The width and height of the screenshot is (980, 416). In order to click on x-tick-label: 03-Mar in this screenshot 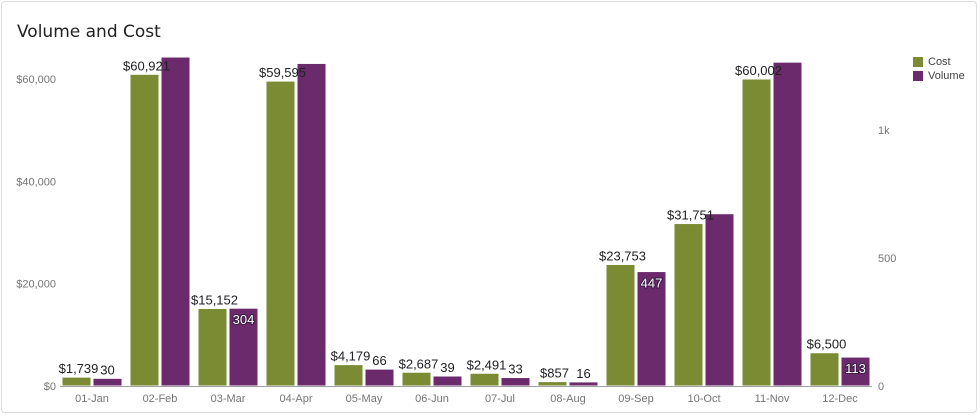, I will do `click(228, 399)`.